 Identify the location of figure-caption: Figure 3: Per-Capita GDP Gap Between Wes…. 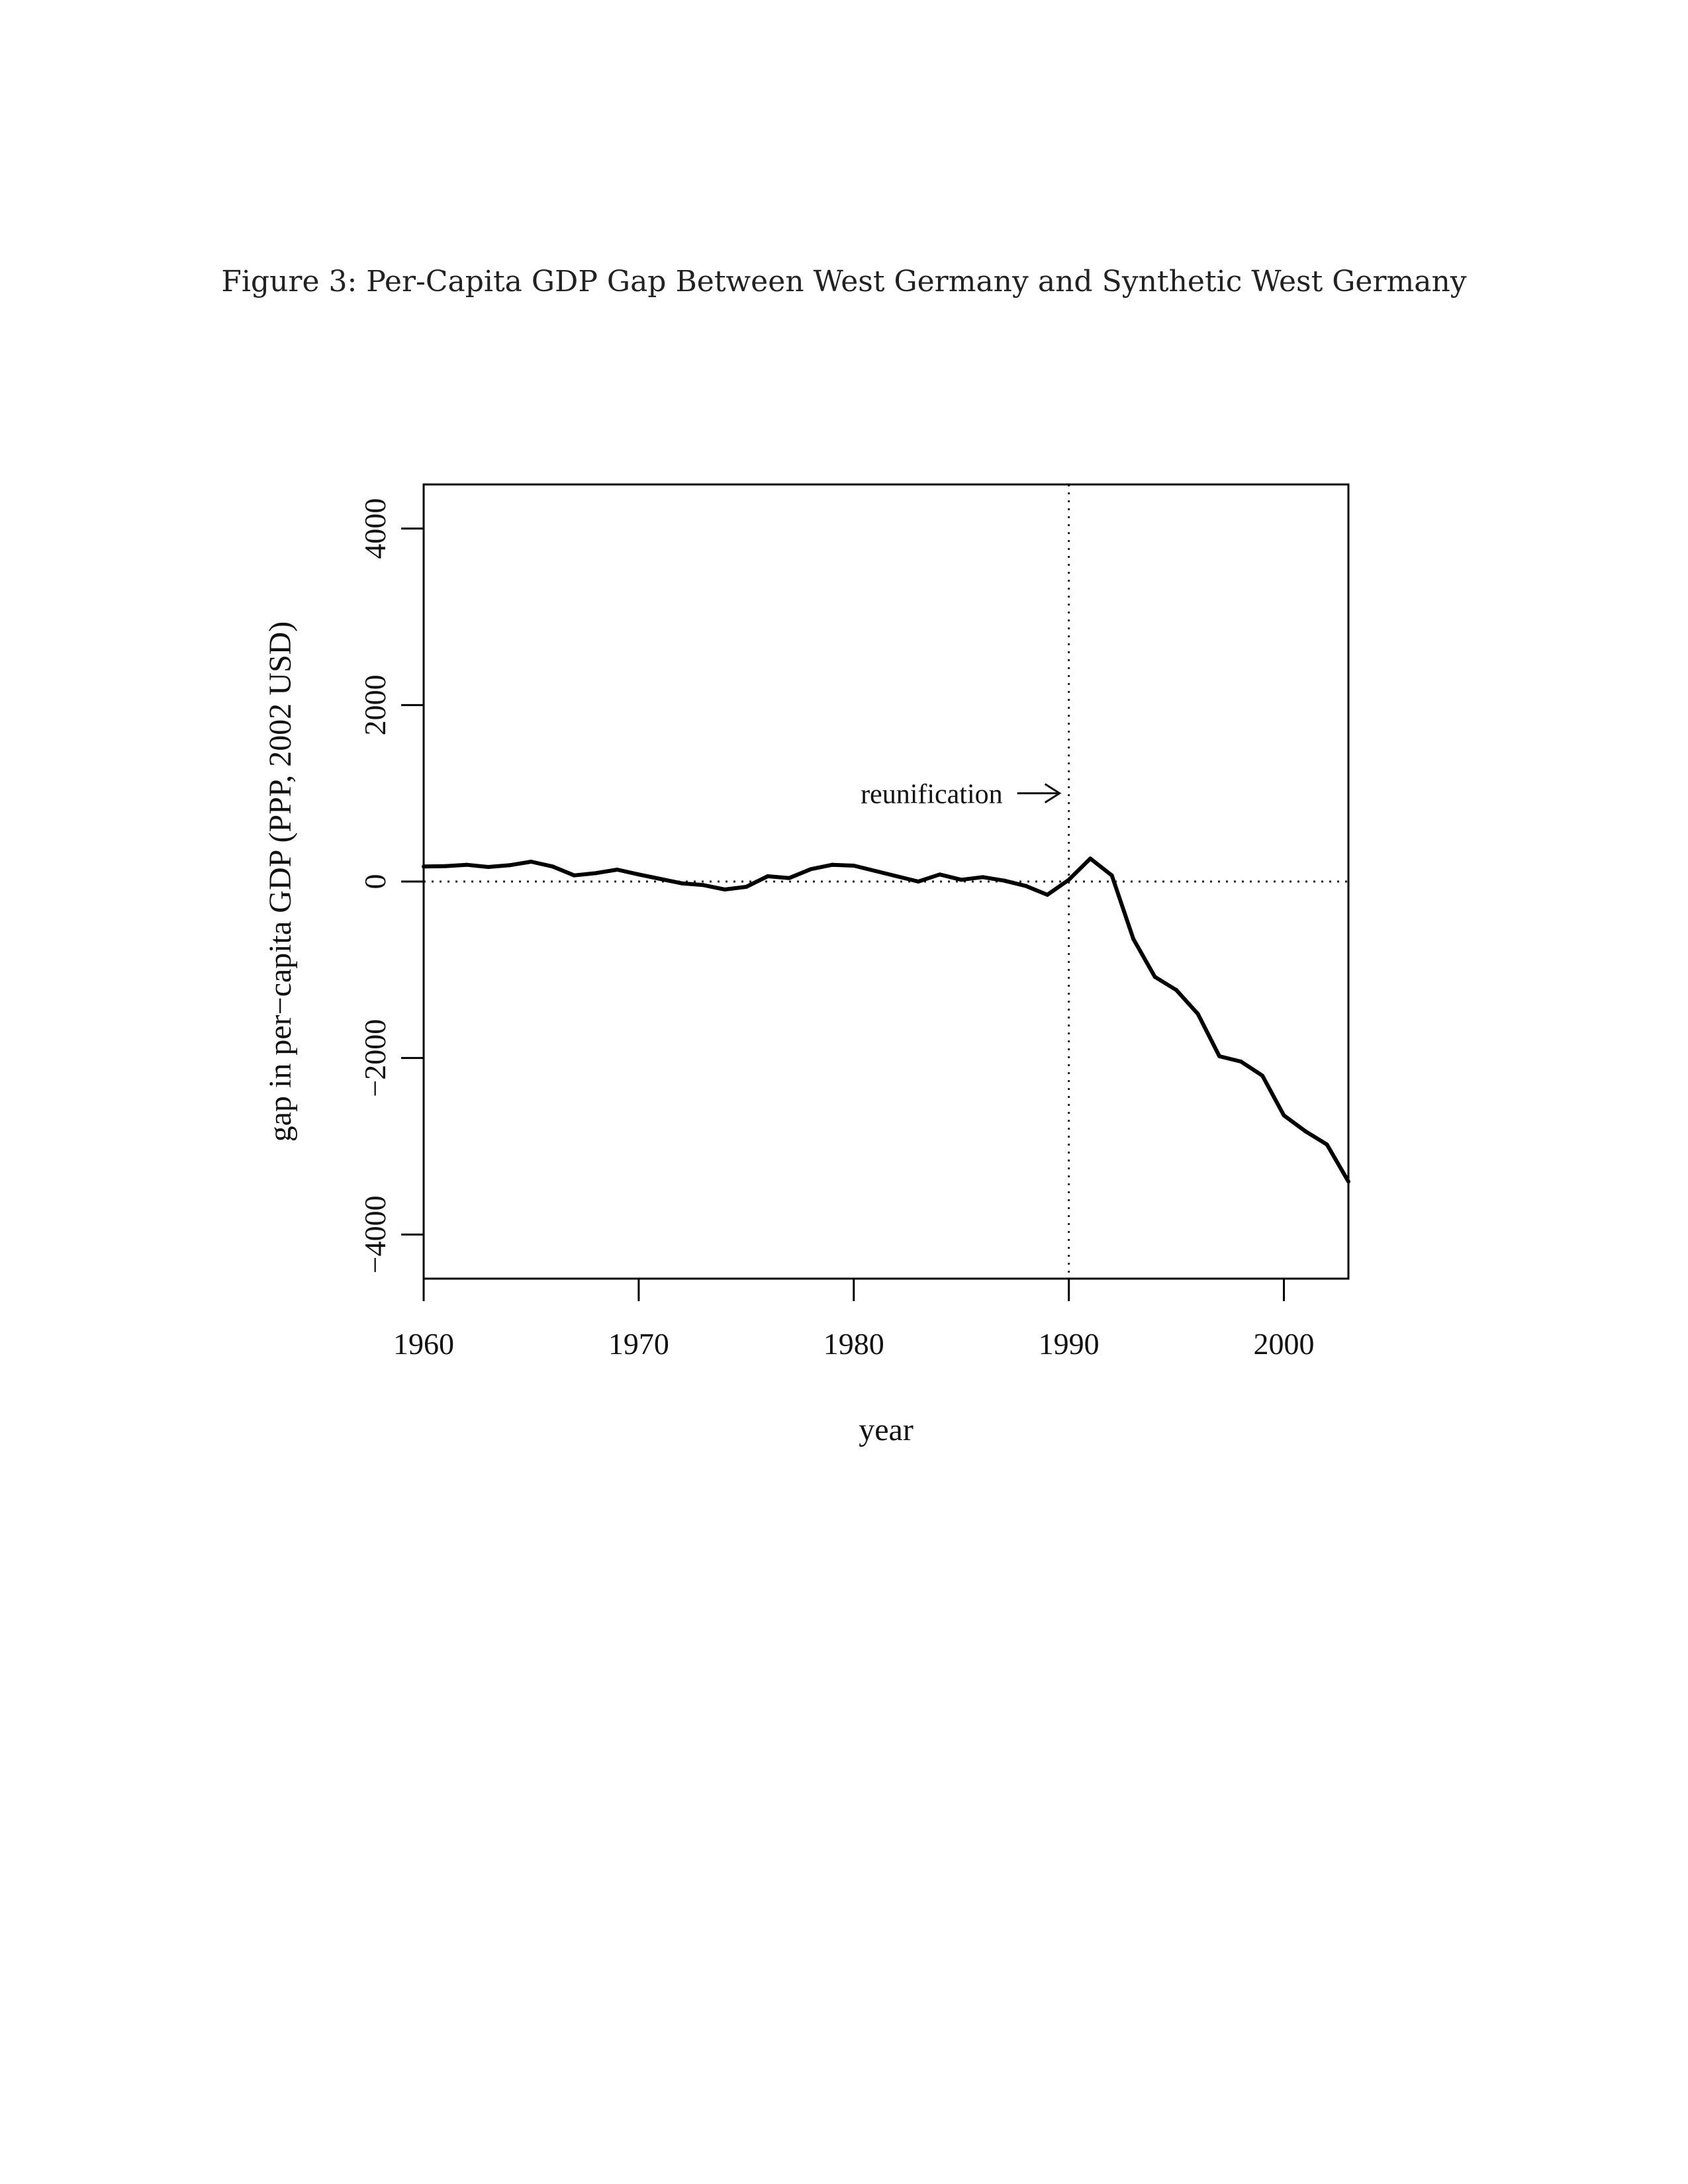
(844, 281).